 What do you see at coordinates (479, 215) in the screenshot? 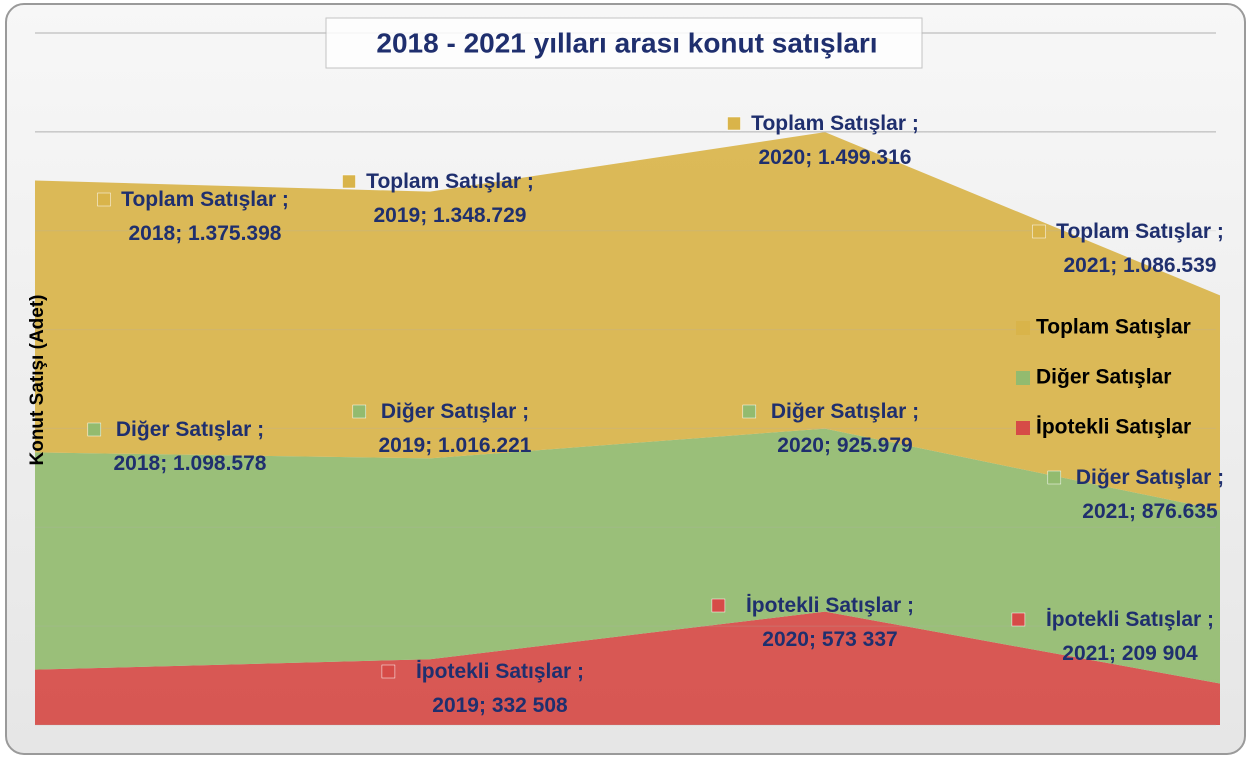
I see `data-label-value: 1.348.729` at bounding box center [479, 215].